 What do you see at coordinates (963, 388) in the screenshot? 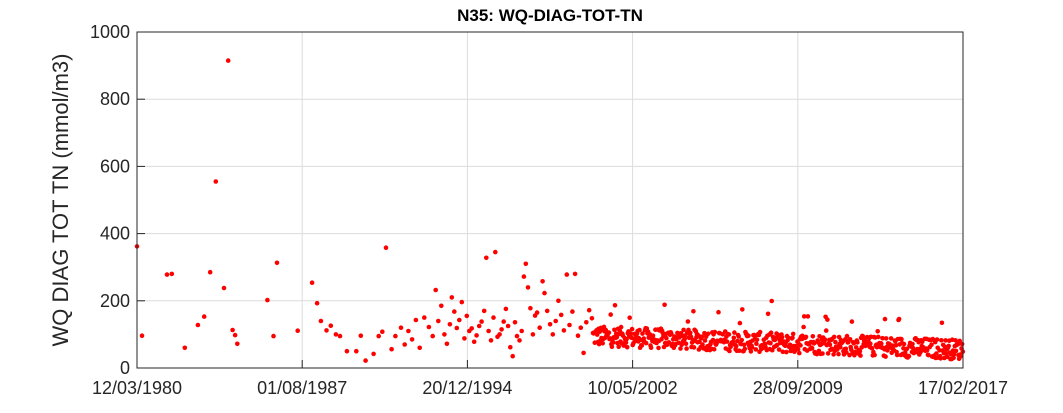
I see `x-tick-label: 17/02/2017` at bounding box center [963, 388].